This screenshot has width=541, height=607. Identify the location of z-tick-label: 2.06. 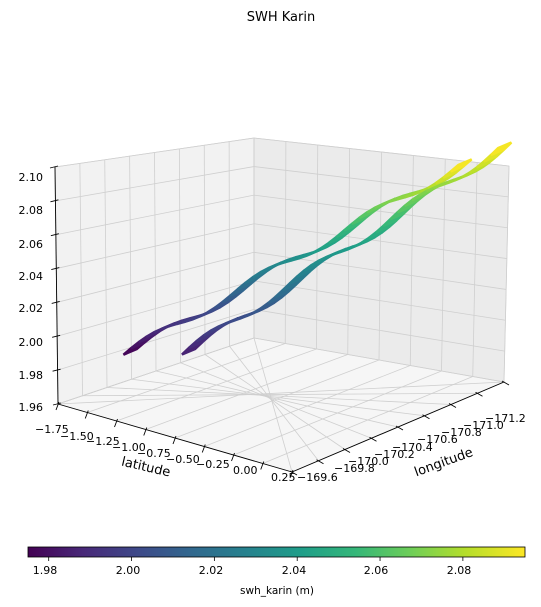
(31, 244).